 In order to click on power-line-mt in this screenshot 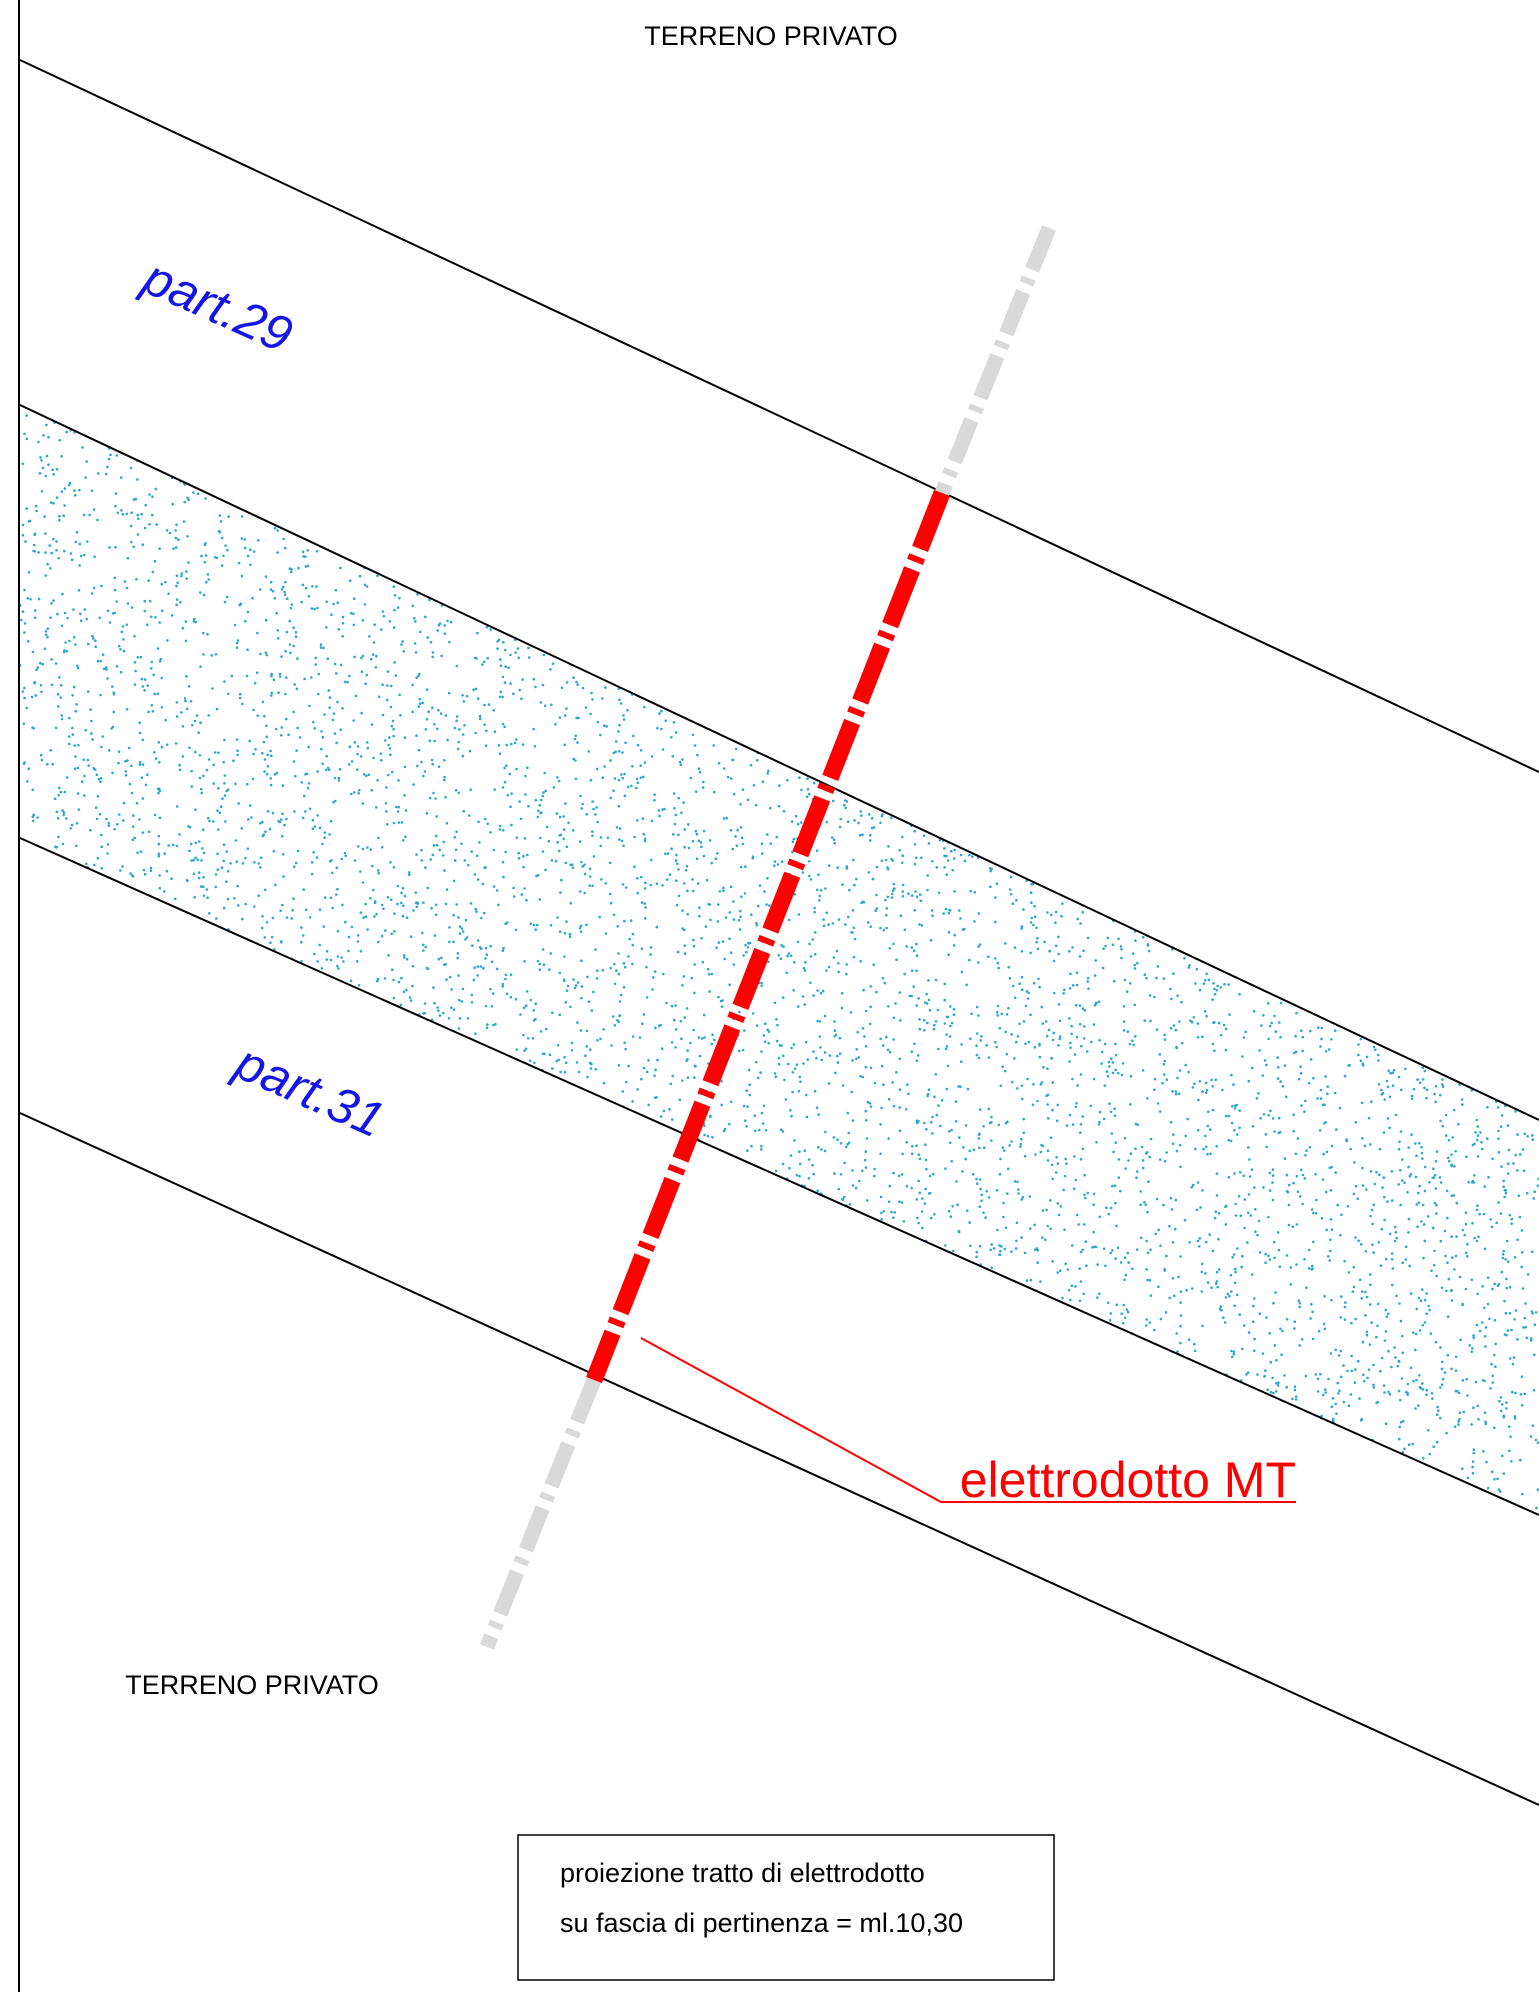, I will do `click(768, 936)`.